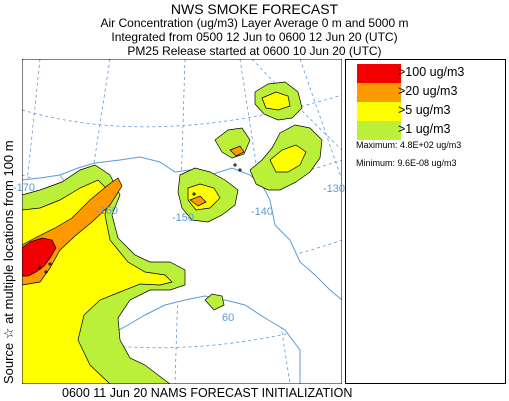 This screenshot has height=401, width=509. Describe the element at coordinates (424, 110) in the screenshot. I see `legend-label: >5 ug/m3` at that location.